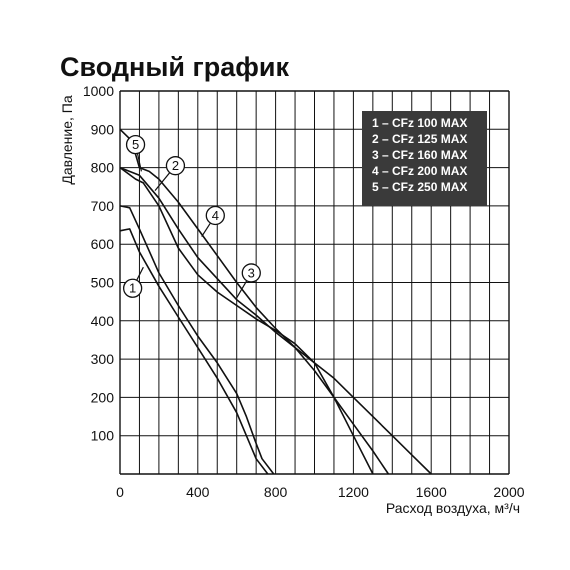 The height and width of the screenshot is (570, 570). What do you see at coordinates (431, 492) in the screenshot?
I see `x-tick-label: 1600` at bounding box center [431, 492].